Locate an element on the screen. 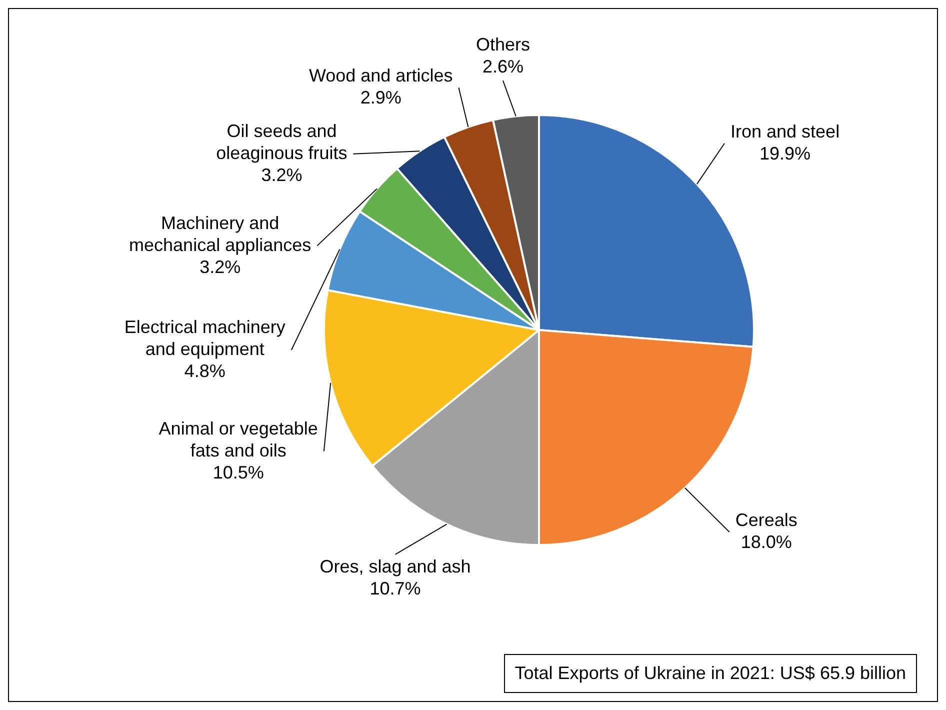 The image size is (946, 710). text: Total Exports of Ukraine in 2021: US$ 65.9 billion is located at coordinates (710, 673).